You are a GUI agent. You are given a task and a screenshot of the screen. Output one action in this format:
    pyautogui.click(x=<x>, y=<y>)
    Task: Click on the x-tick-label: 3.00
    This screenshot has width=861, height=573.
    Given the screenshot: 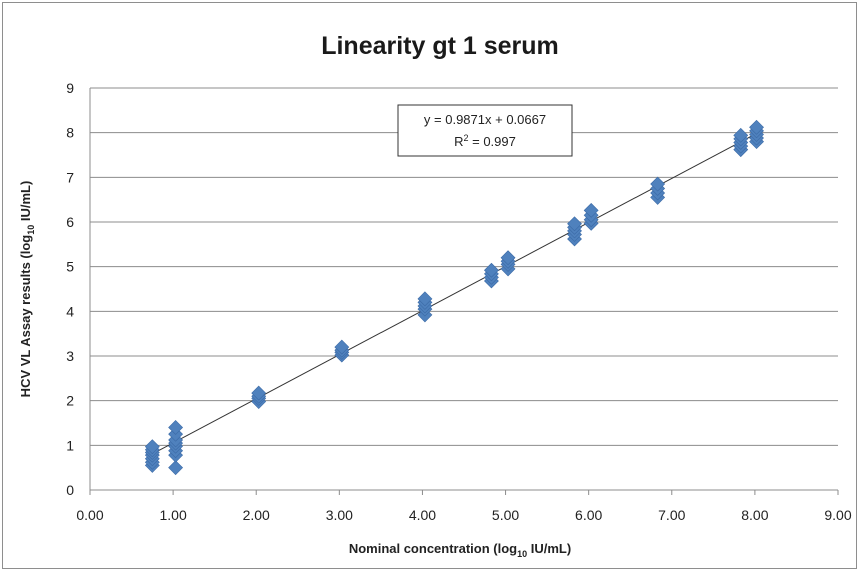 What is the action you would take?
    pyautogui.click(x=339, y=515)
    